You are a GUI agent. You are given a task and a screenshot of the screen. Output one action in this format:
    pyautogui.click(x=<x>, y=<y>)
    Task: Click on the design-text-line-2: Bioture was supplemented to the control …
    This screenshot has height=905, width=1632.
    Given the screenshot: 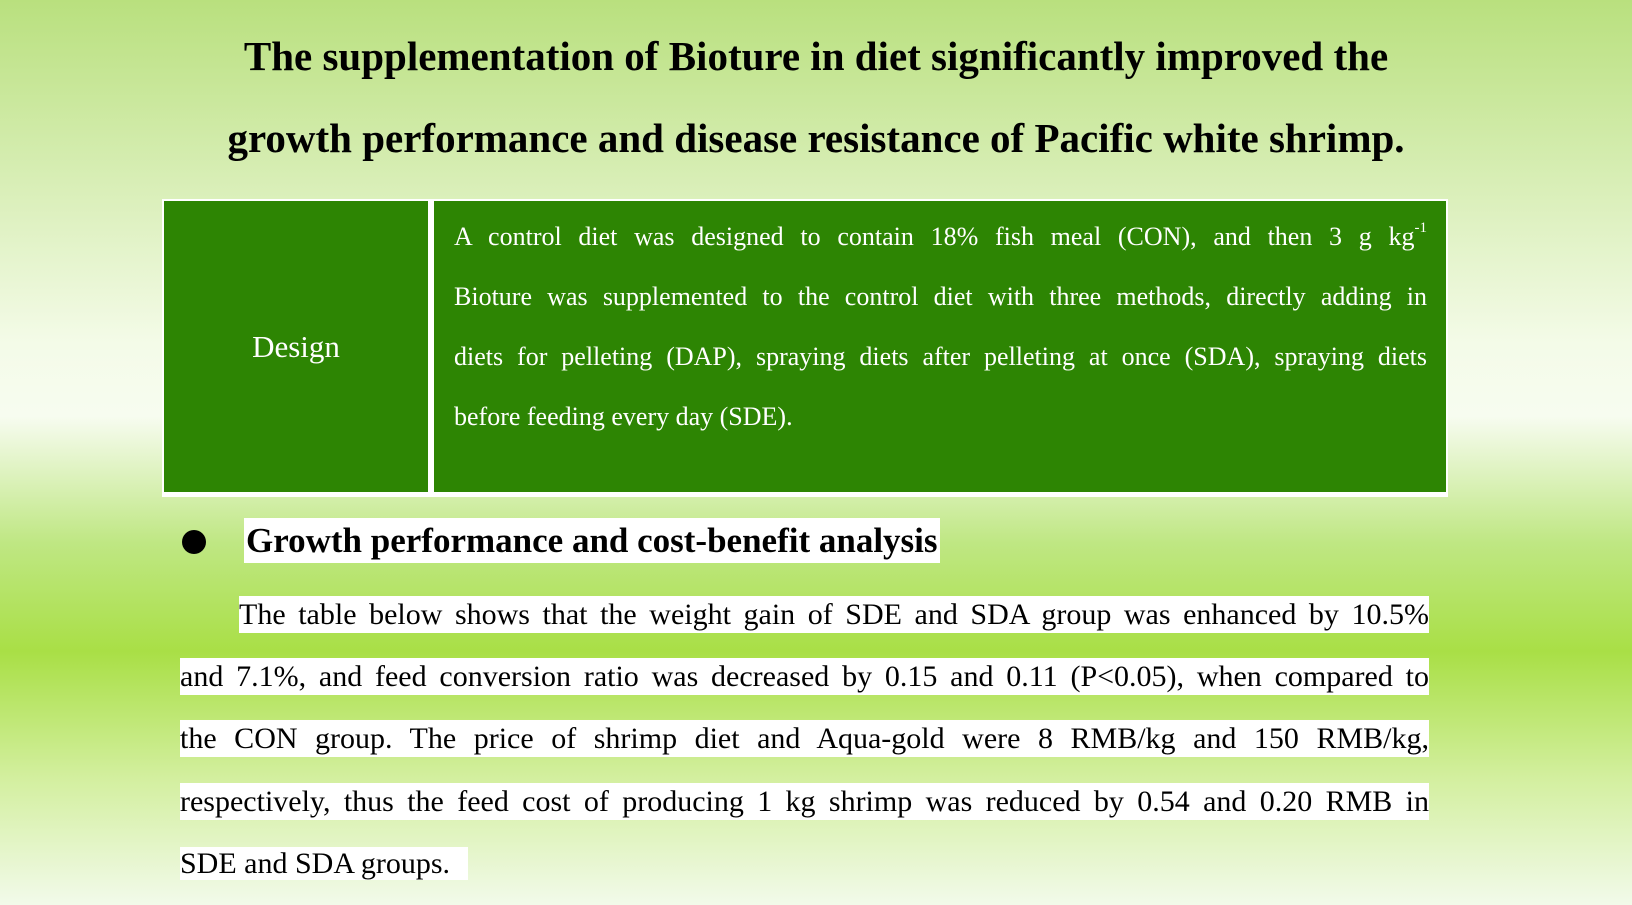 What is the action you would take?
    pyautogui.click(x=940, y=296)
    